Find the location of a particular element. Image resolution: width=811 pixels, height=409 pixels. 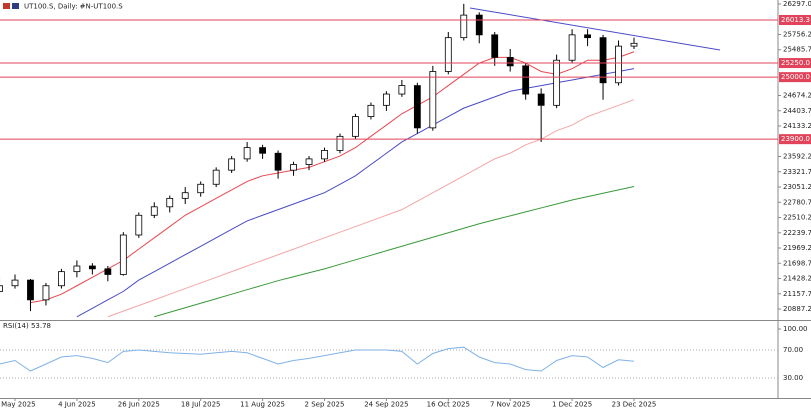

y-tick-label: 24403.7 is located at coordinates (797, 111).